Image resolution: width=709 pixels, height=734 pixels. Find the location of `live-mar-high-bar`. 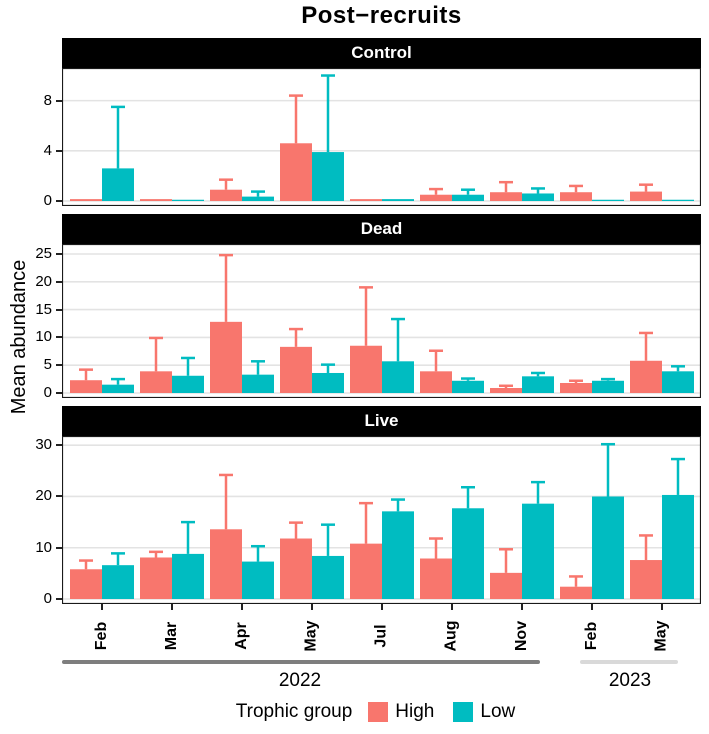

live-mar-high-bar is located at coordinates (156, 578).